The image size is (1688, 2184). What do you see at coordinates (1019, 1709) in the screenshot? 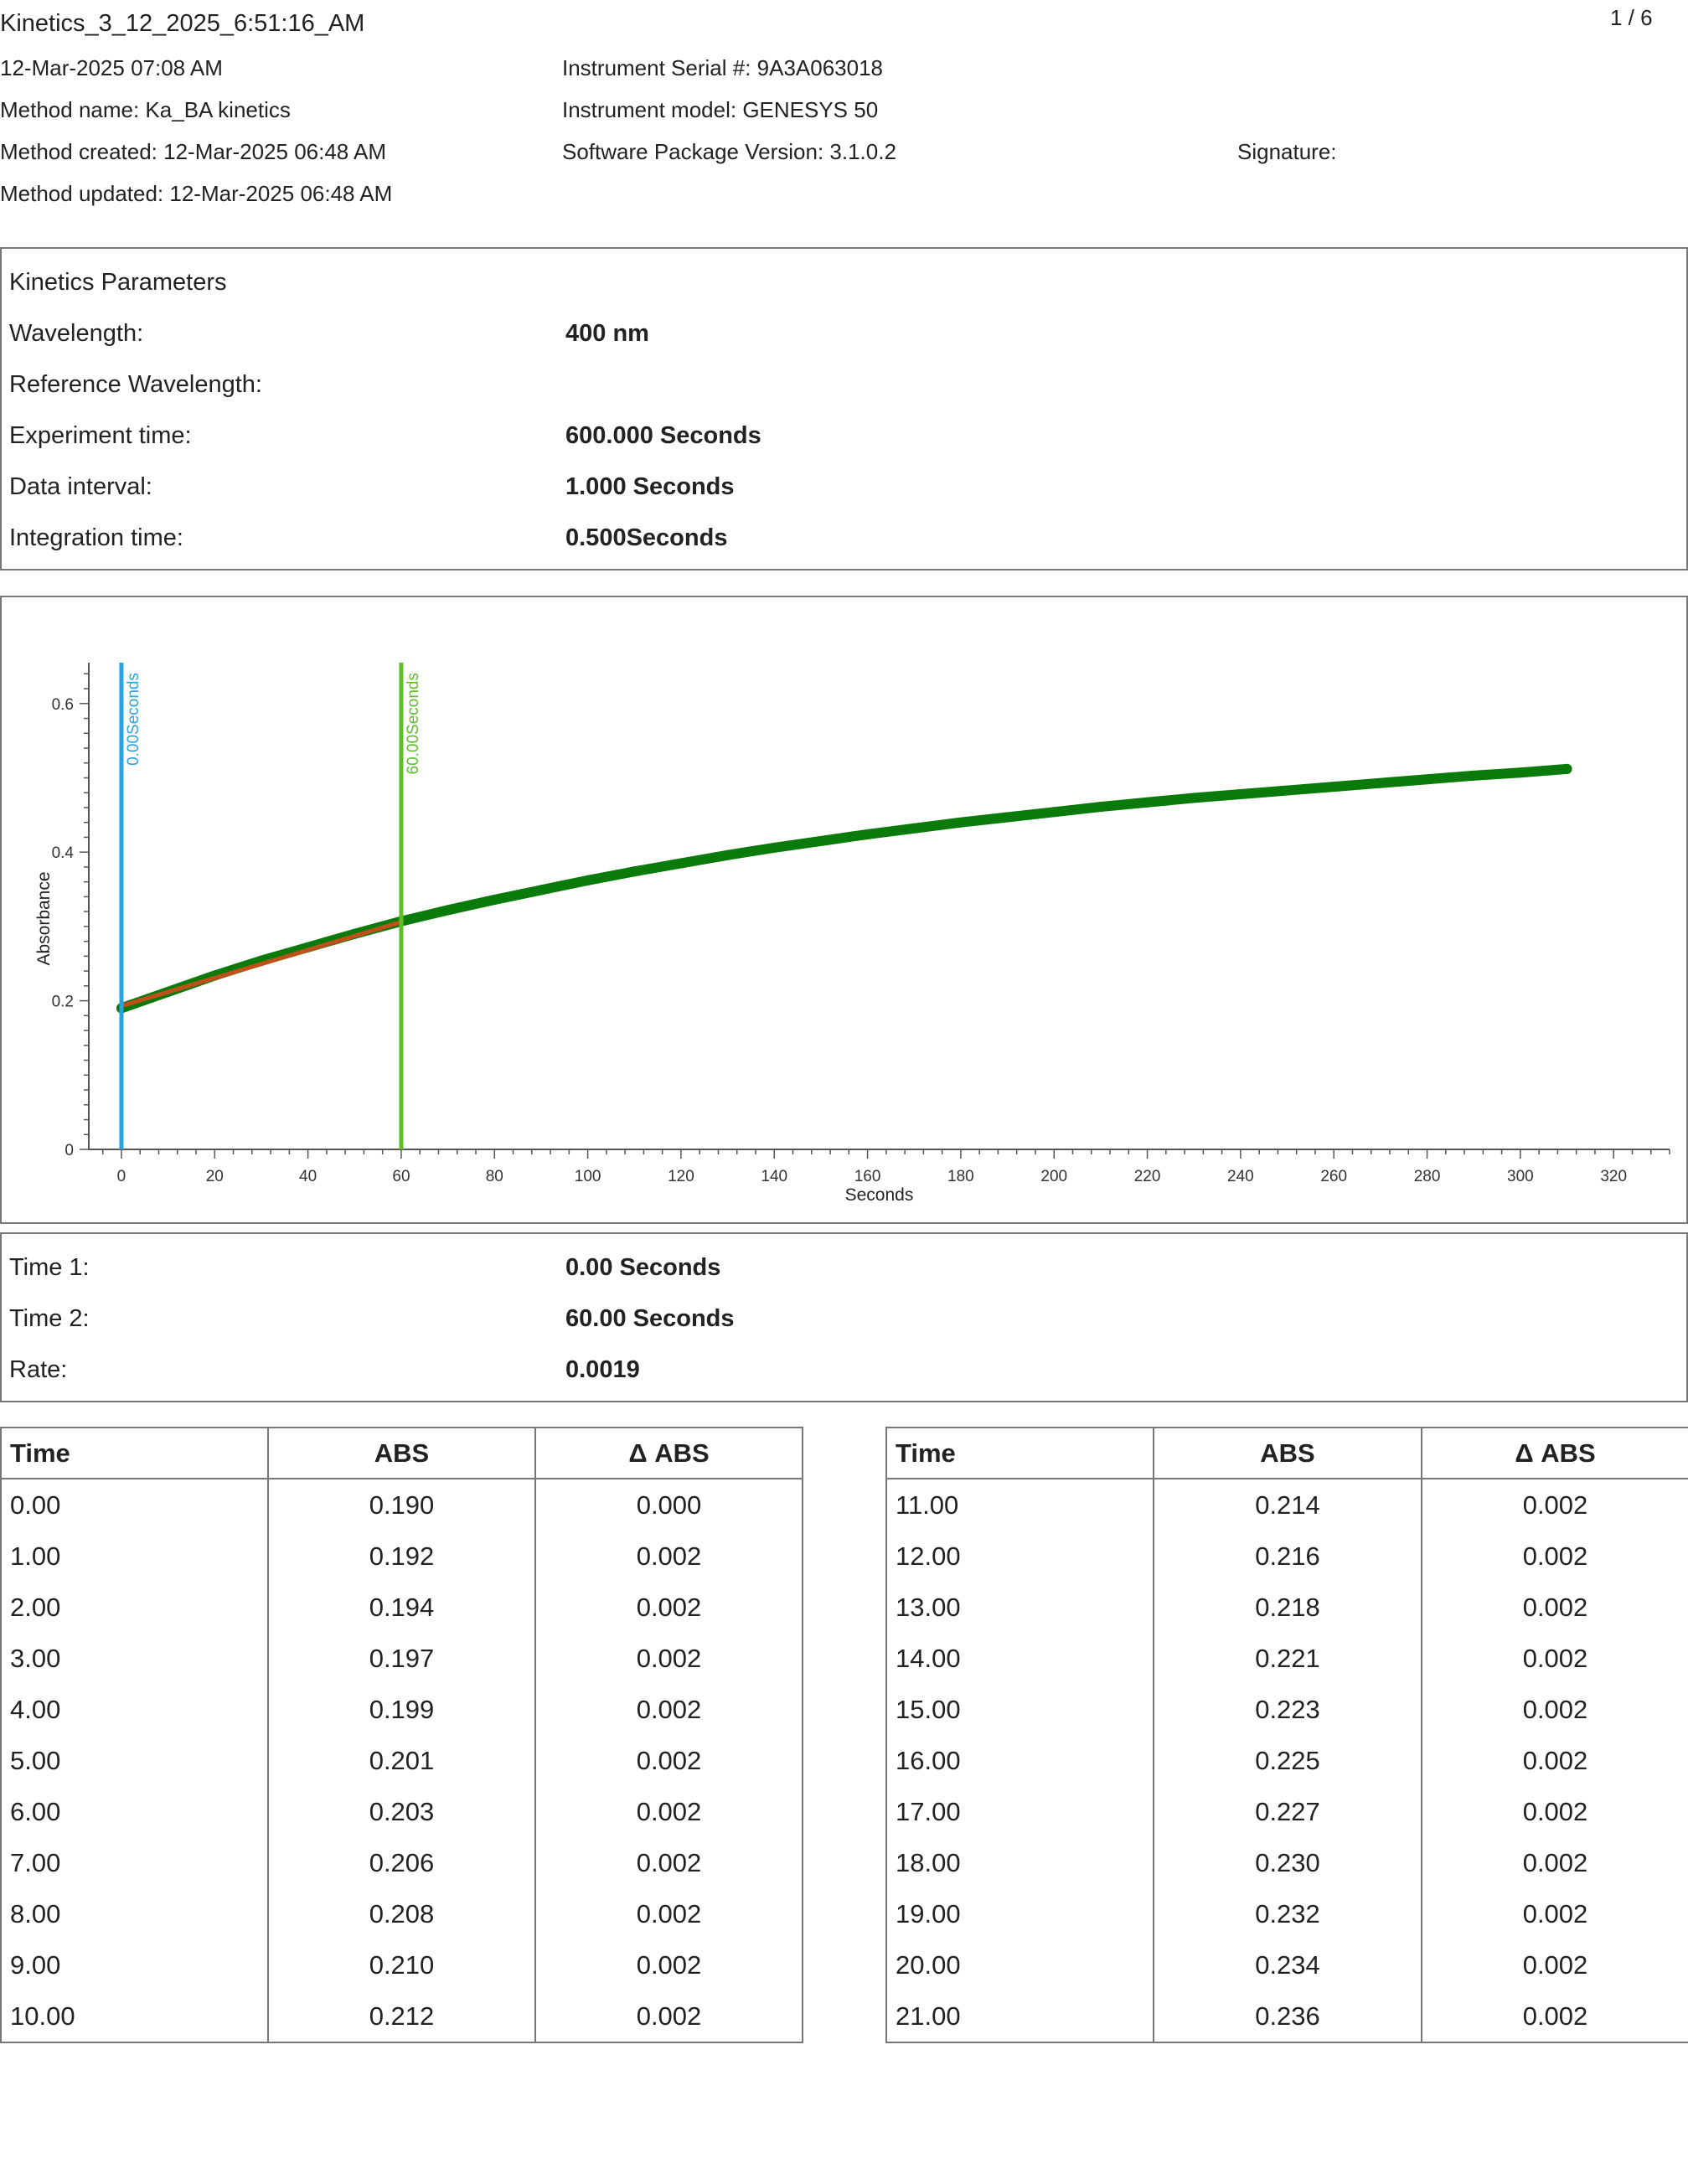
I see `cell-time: 15.00` at bounding box center [1019, 1709].